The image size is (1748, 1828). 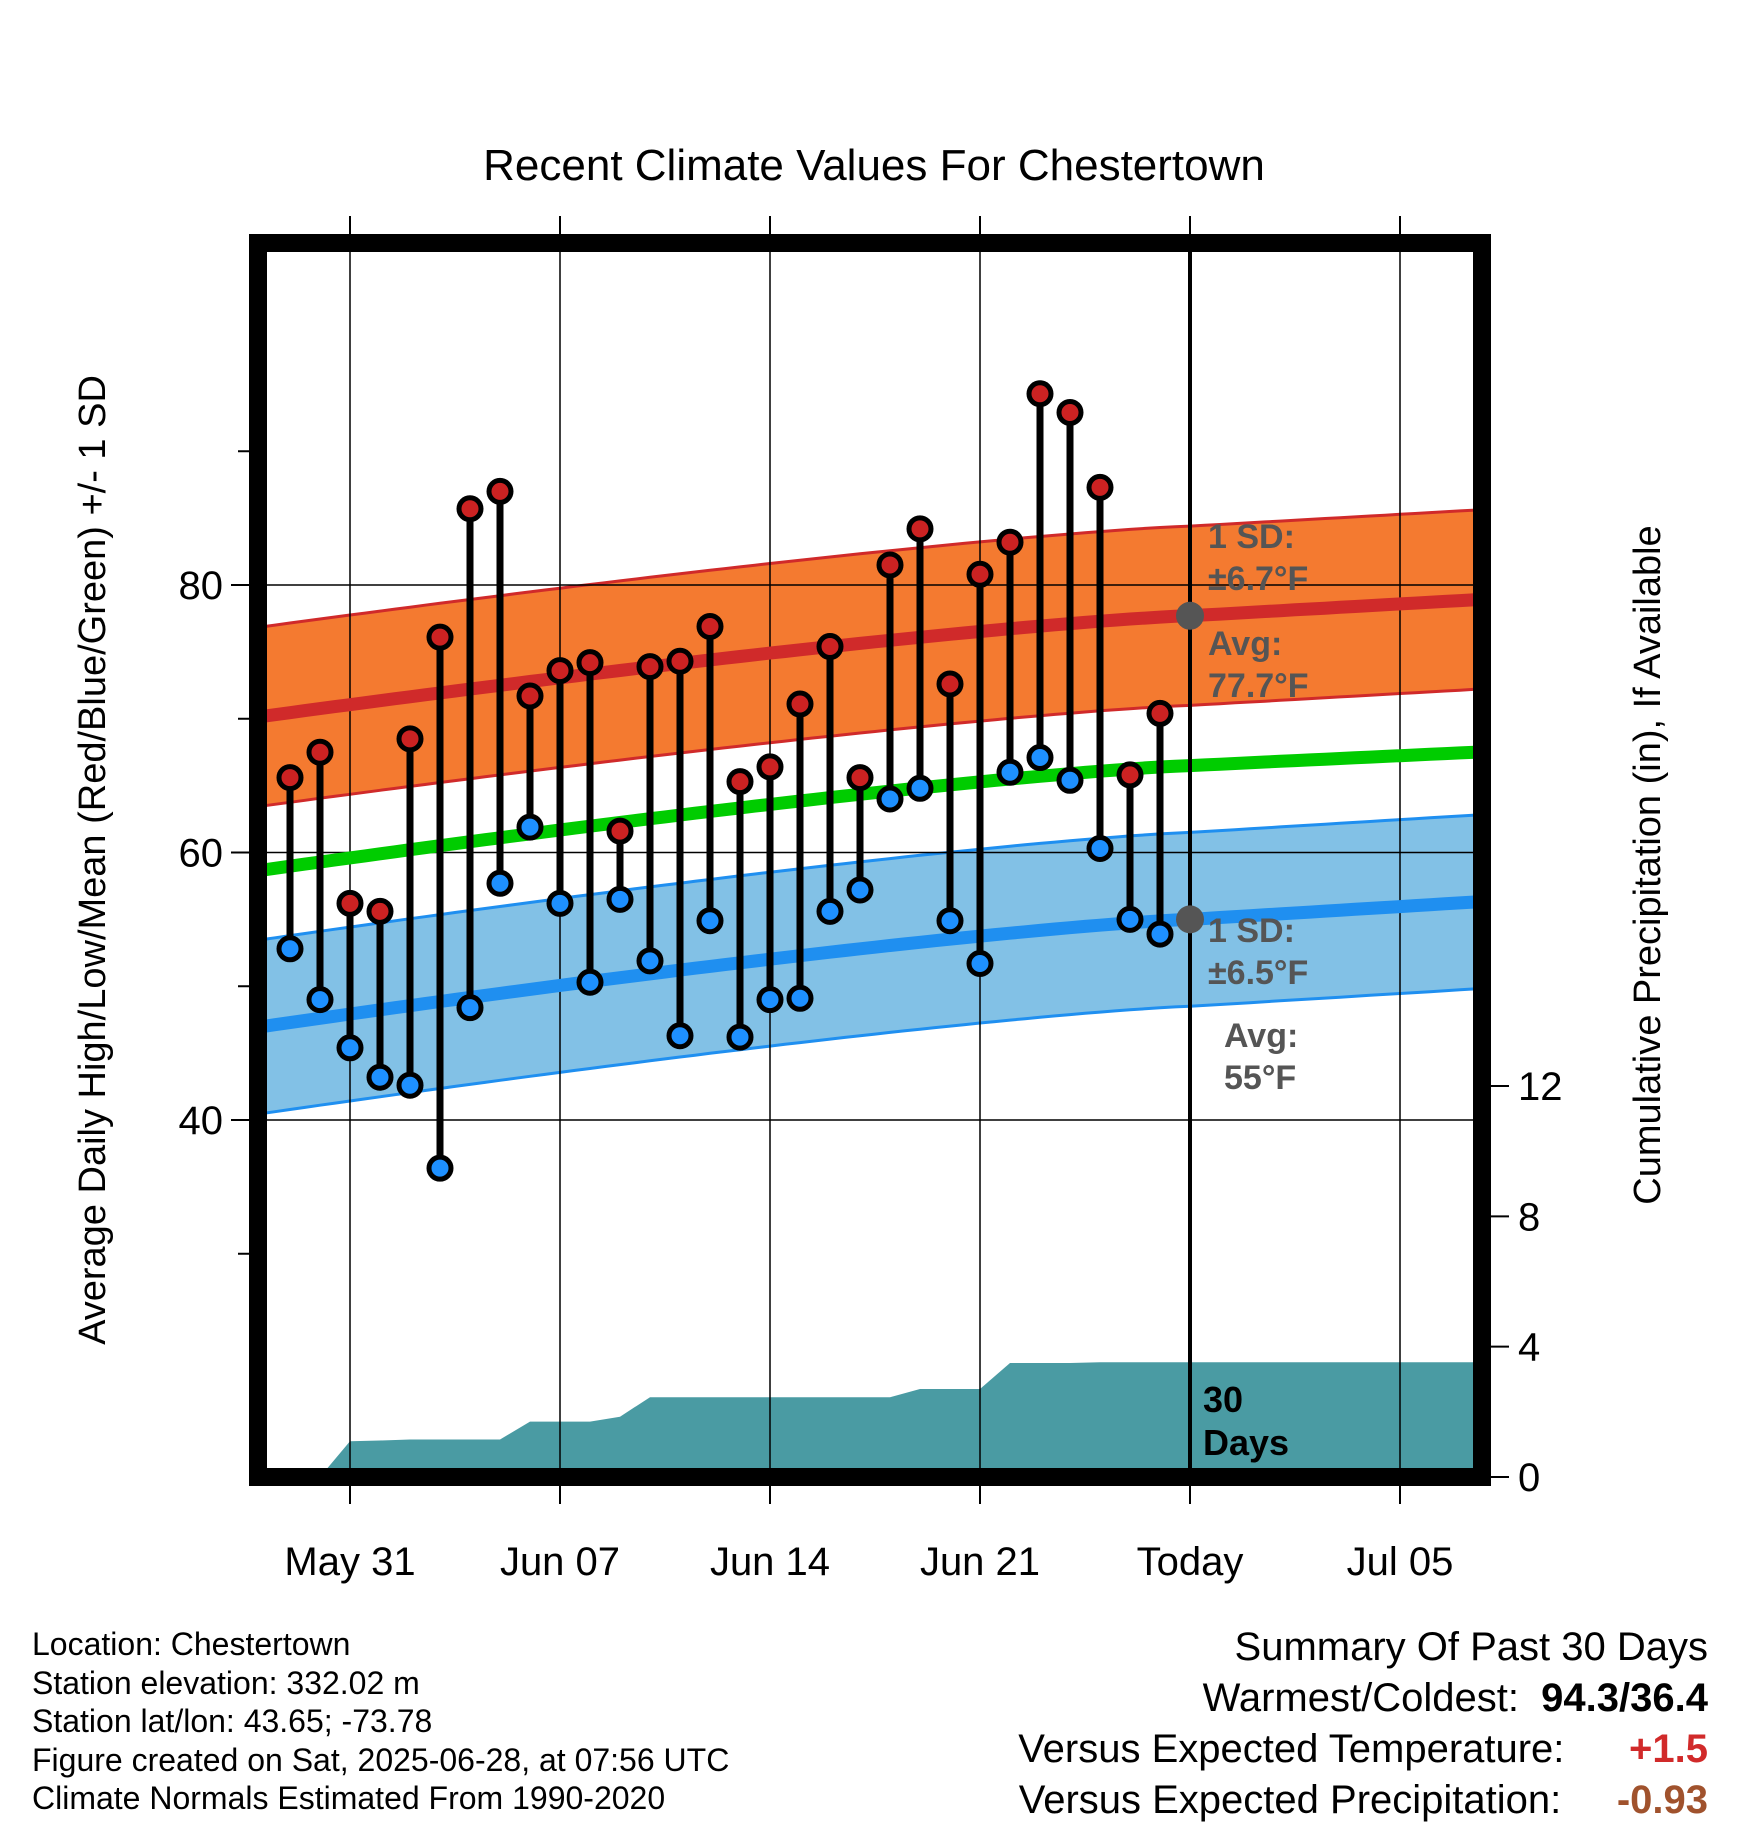 What do you see at coordinates (1190, 1562) in the screenshot?
I see `x-tick-label: Today` at bounding box center [1190, 1562].